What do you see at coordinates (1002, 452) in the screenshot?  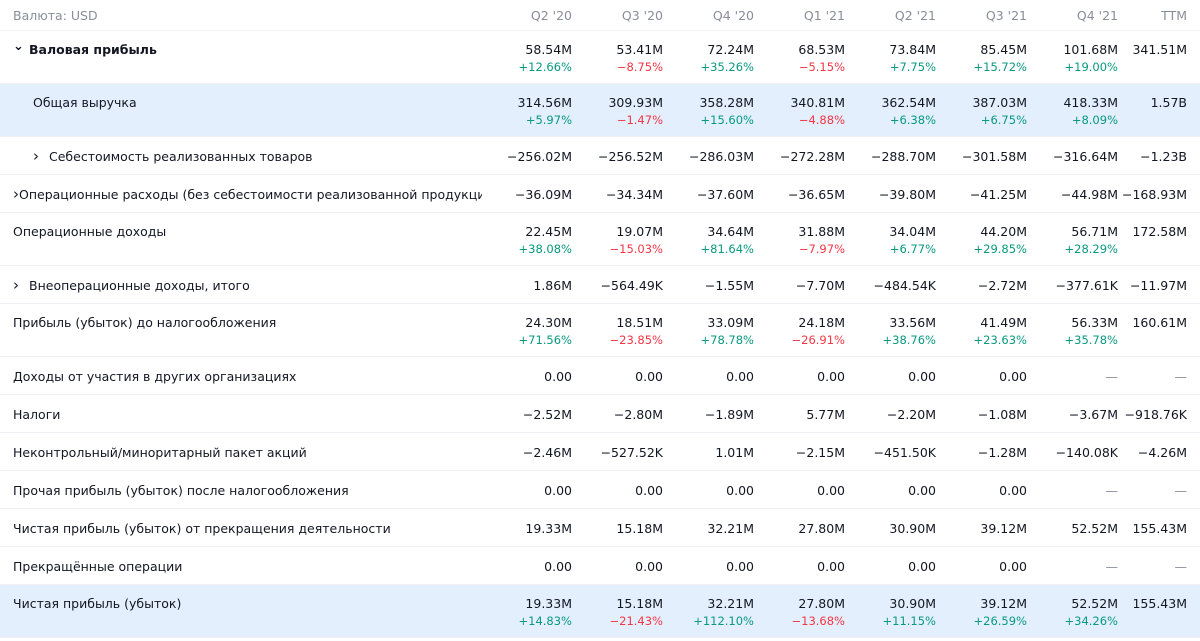 I see `cell-value: −1.28M` at bounding box center [1002, 452].